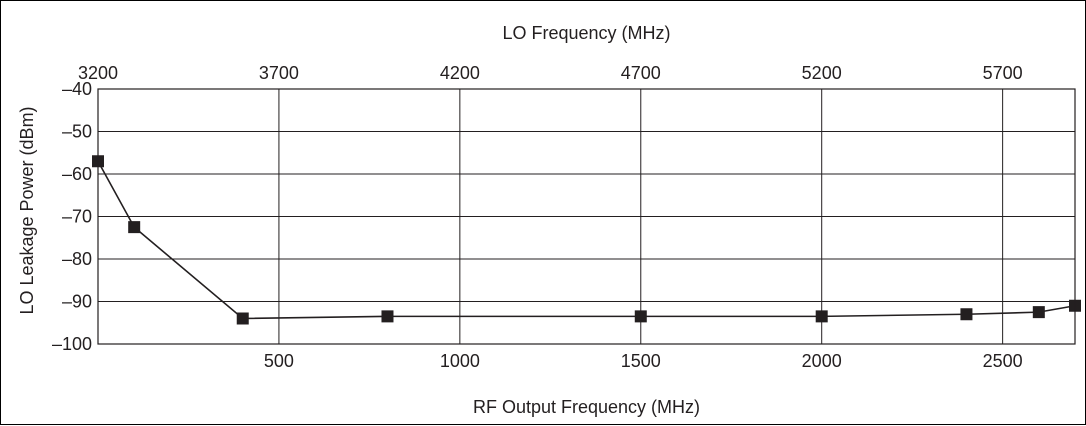  Describe the element at coordinates (822, 361) in the screenshot. I see `x-tick-label: 2000` at that location.